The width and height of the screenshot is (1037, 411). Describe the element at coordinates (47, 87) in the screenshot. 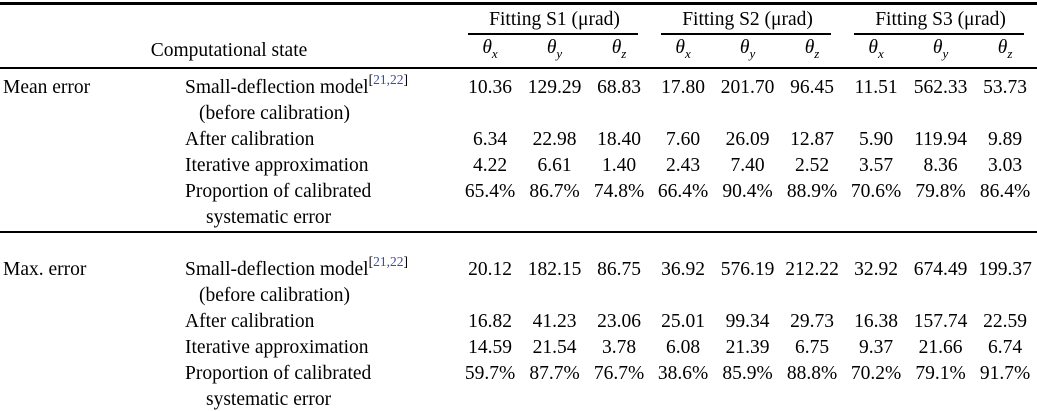

I see `section-label-mean-error: Mean error` at that location.